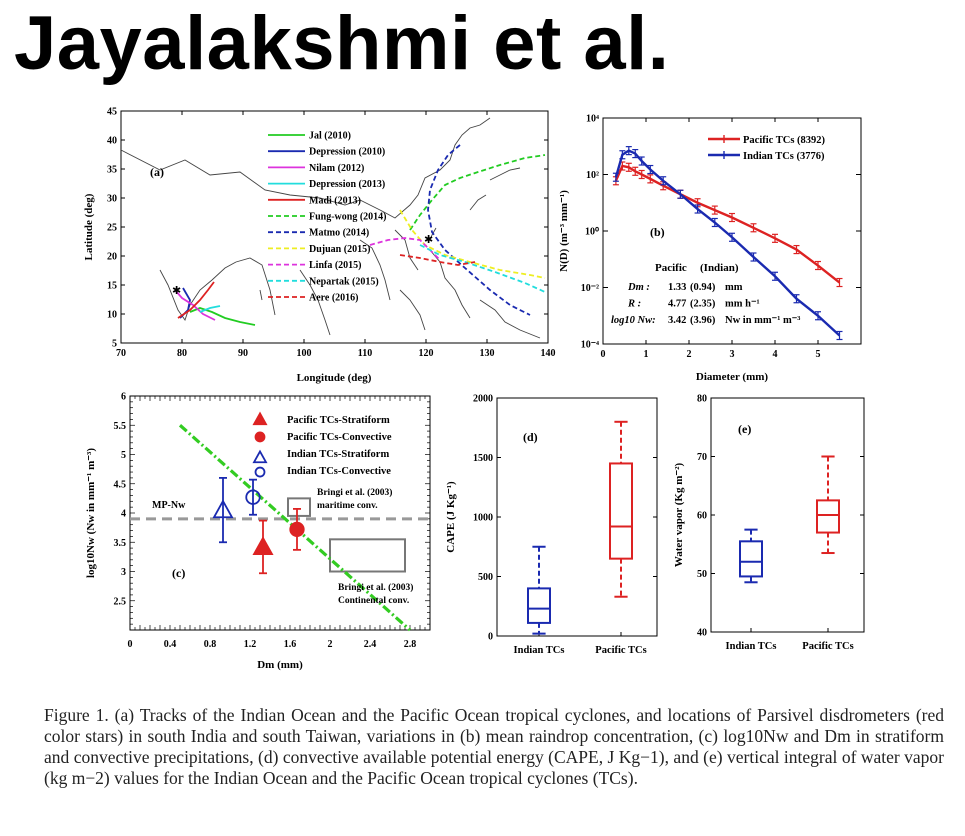 The height and width of the screenshot is (836, 965). Describe the element at coordinates (703, 320) in the screenshot. I see `stat-indian: (3.96)` at that location.